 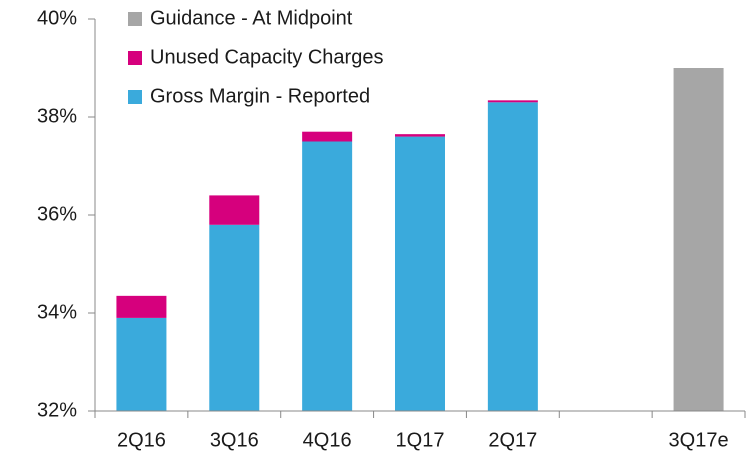 I want to click on legend-label: Guidance - At Midpoint, so click(x=251, y=18).